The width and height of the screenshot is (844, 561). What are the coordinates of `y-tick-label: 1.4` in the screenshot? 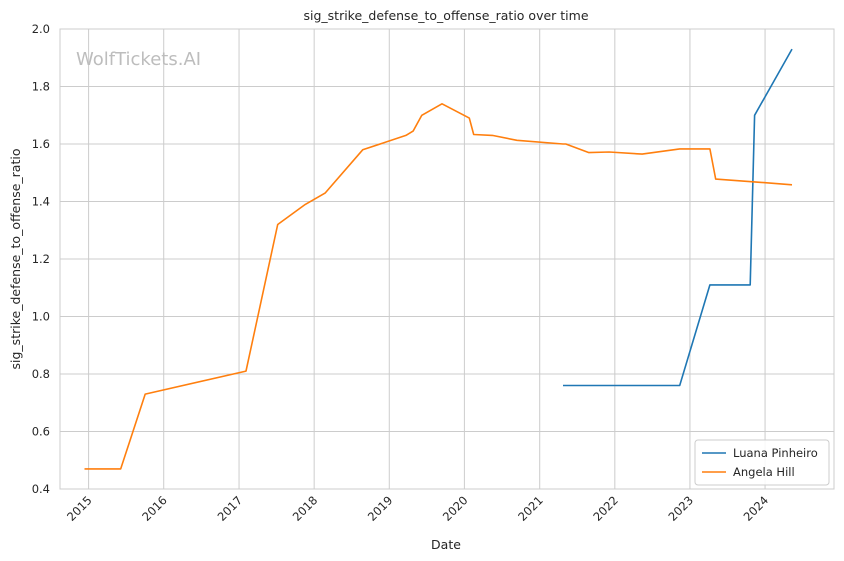 It's located at (41, 202).